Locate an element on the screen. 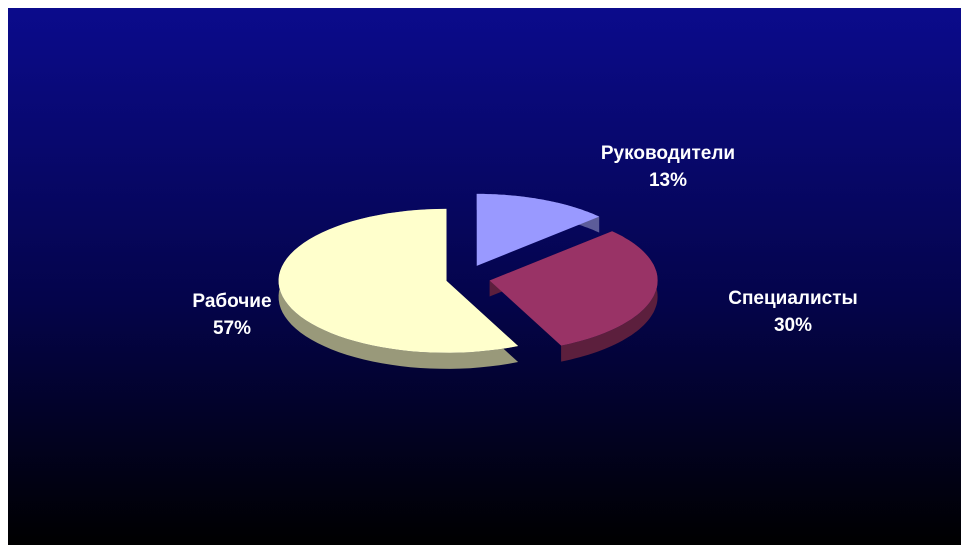 This screenshot has height=553, width=969. value-label: 30% is located at coordinates (793, 325).